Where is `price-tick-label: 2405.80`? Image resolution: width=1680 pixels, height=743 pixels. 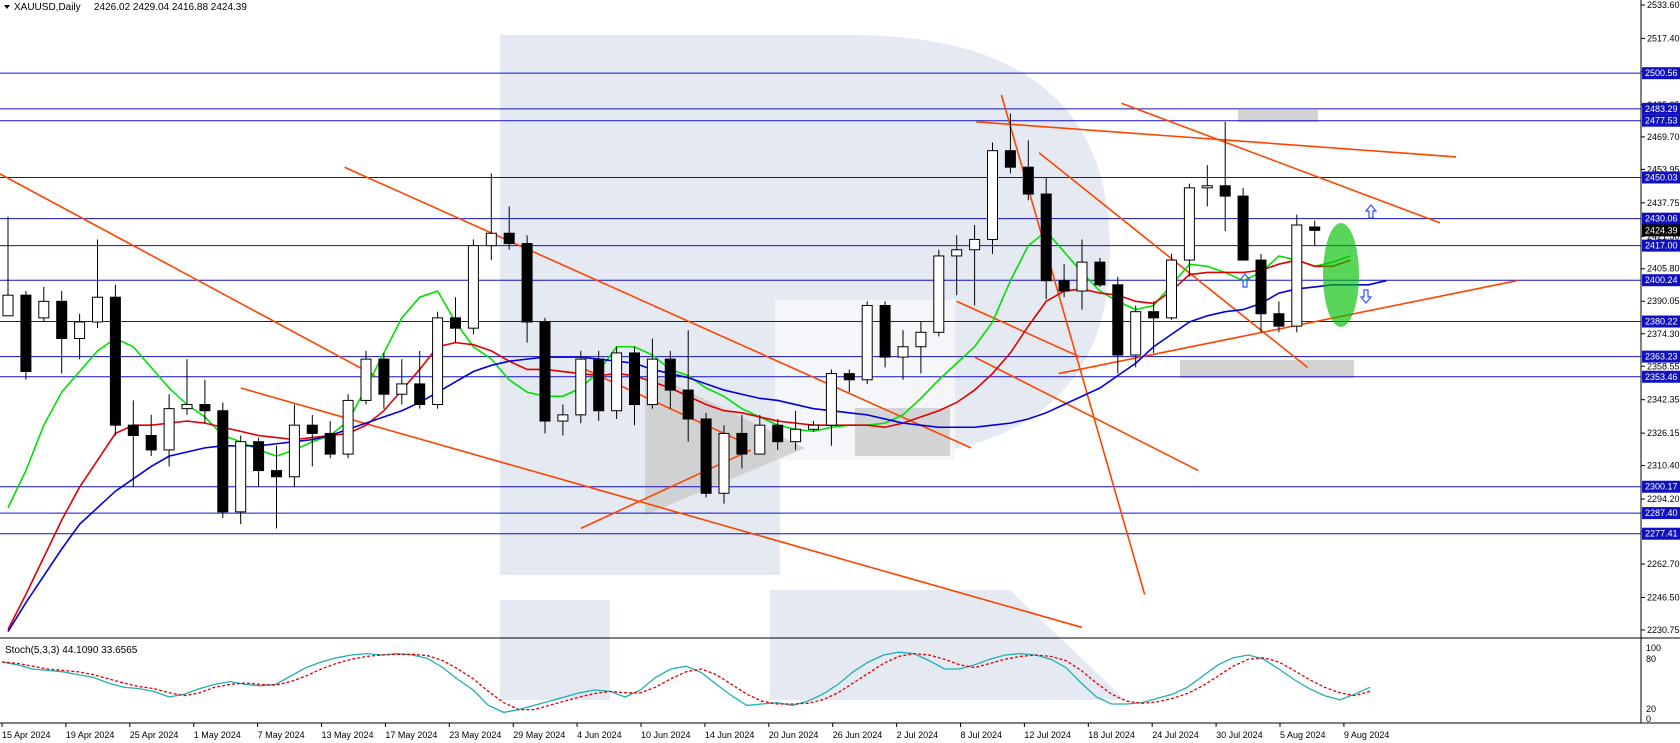
price-tick-label: 2405.80 is located at coordinates (1663, 269).